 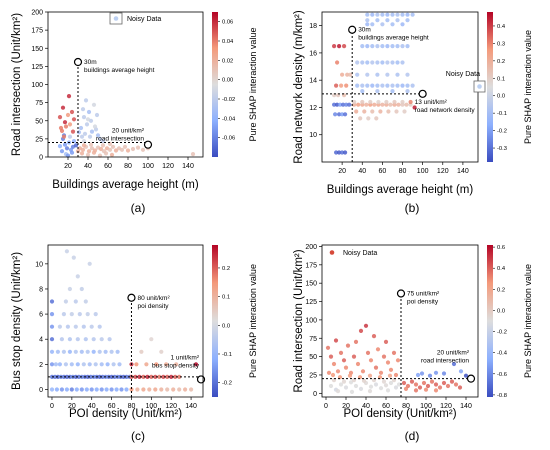 I want to click on x-tick-label: 40, so click(x=92, y=406).